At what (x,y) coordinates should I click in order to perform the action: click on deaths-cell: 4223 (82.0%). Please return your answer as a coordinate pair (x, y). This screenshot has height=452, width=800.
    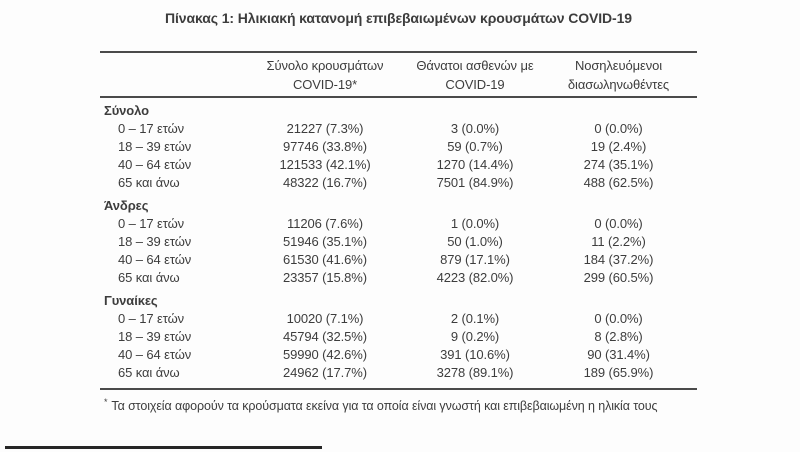
    Looking at the image, I should click on (475, 277).